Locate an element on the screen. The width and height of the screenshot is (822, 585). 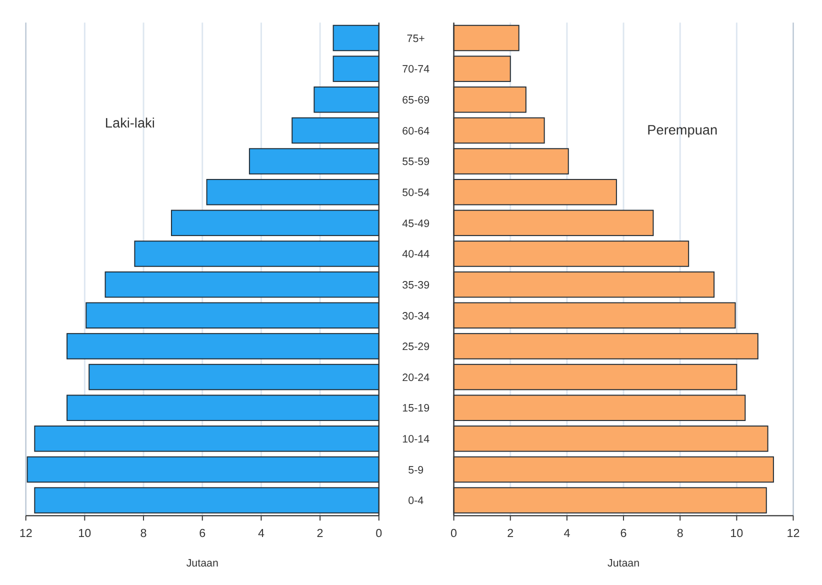
y-tick-label: 40-44 is located at coordinates (416, 254).